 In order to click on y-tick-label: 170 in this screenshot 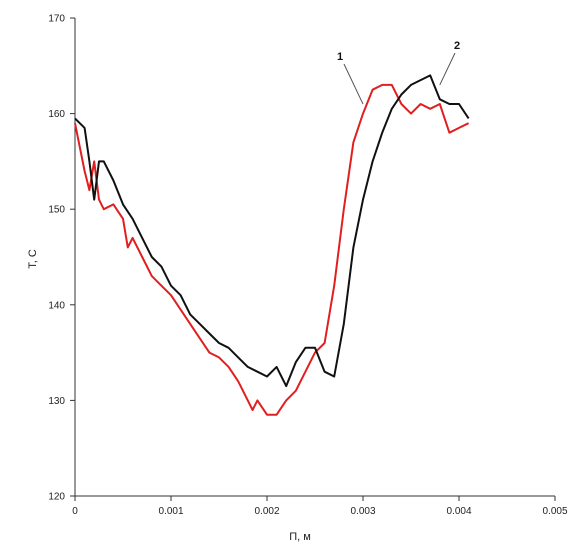, I will do `click(56, 19)`.